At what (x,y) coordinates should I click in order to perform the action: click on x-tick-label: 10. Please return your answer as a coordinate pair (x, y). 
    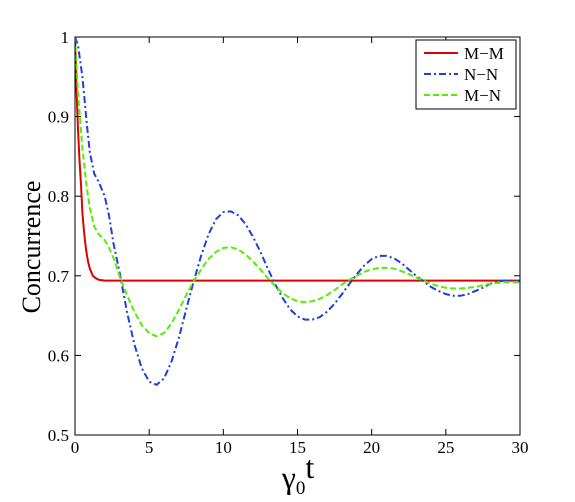
    Looking at the image, I should click on (223, 447).